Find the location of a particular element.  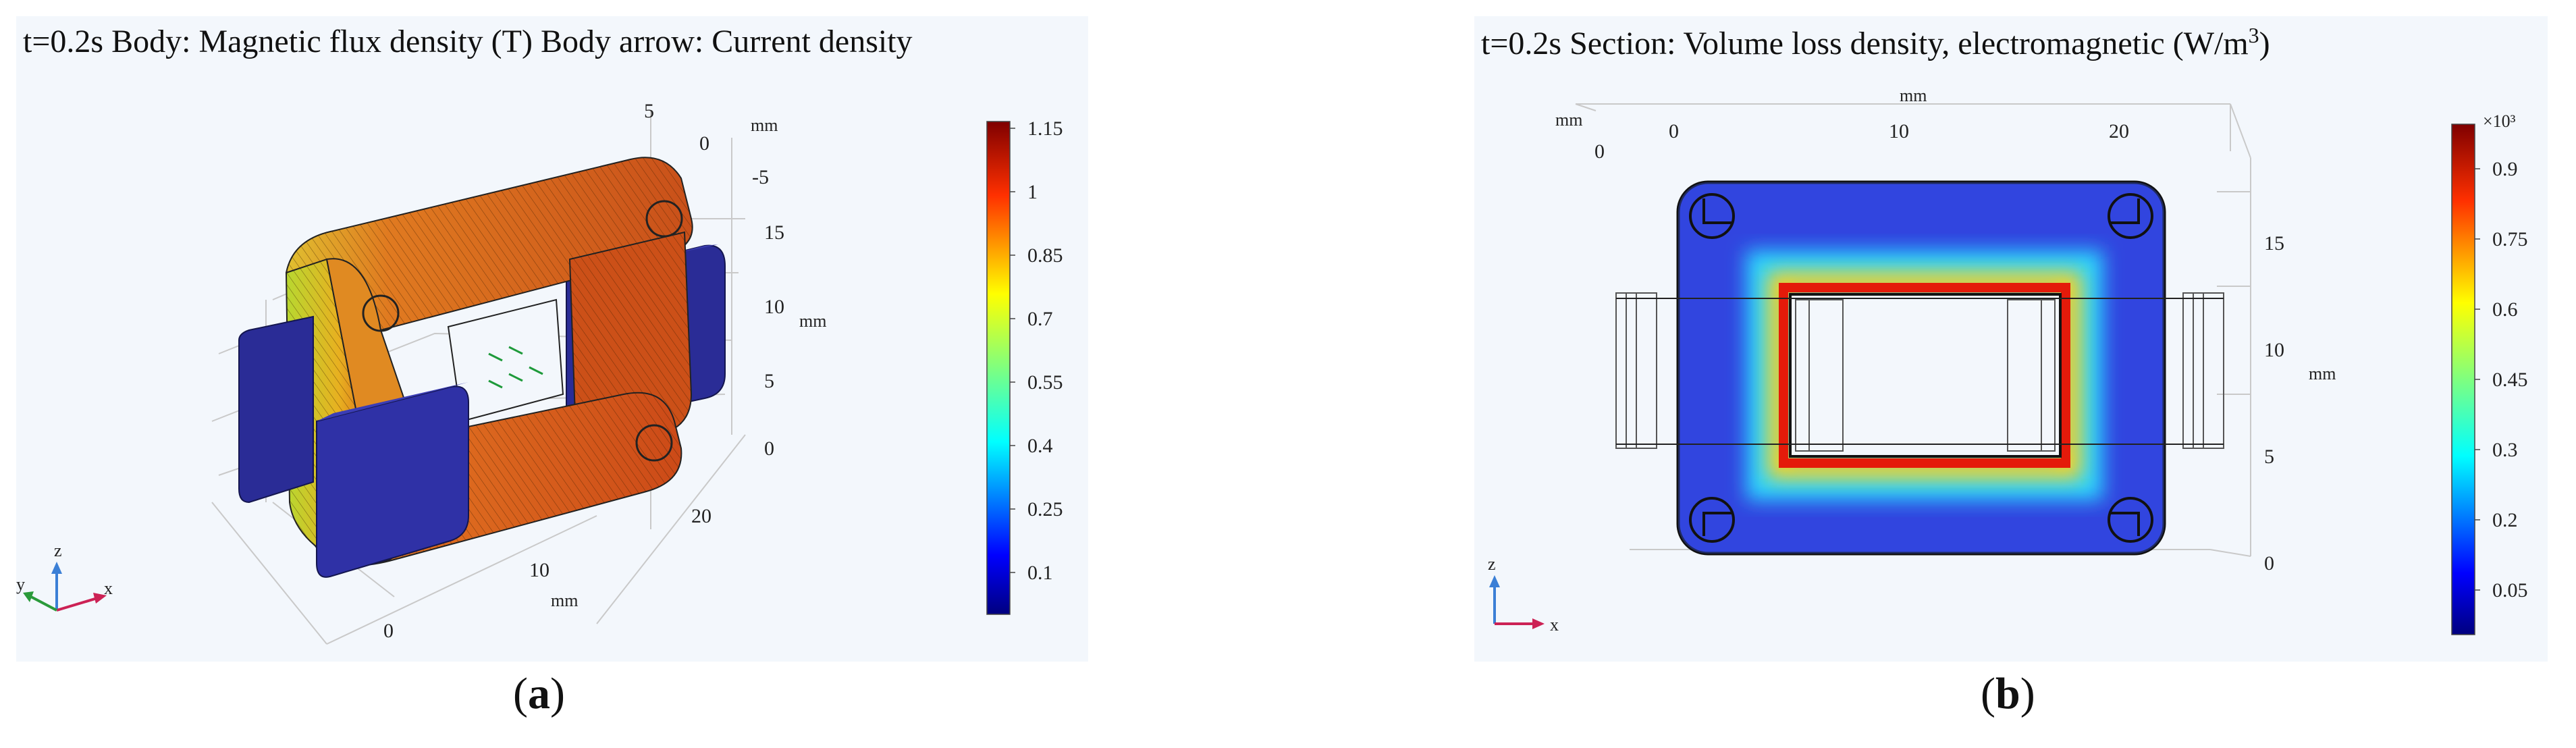

panel-a-colorbar: 1.15 1 0.85 0.7 0.55 0.4 0.25 0.1 is located at coordinates (1024, 366).